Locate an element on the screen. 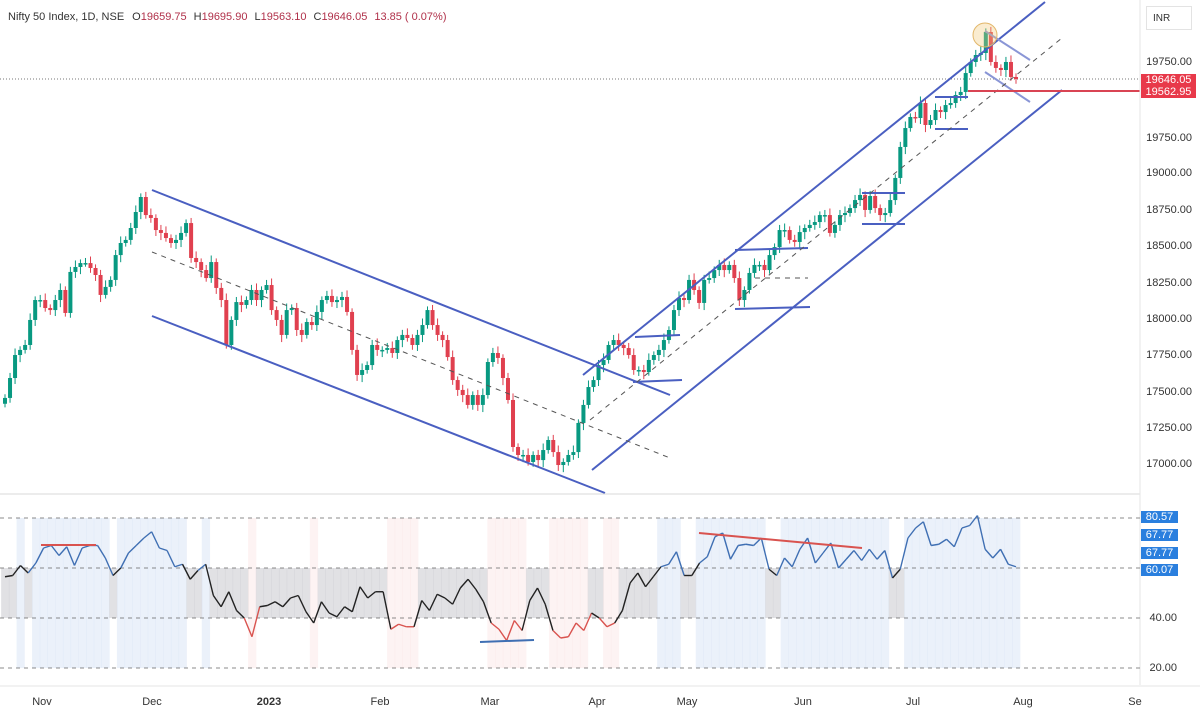 The height and width of the screenshot is (720, 1200). down-channel-upper is located at coordinates (411, 292).